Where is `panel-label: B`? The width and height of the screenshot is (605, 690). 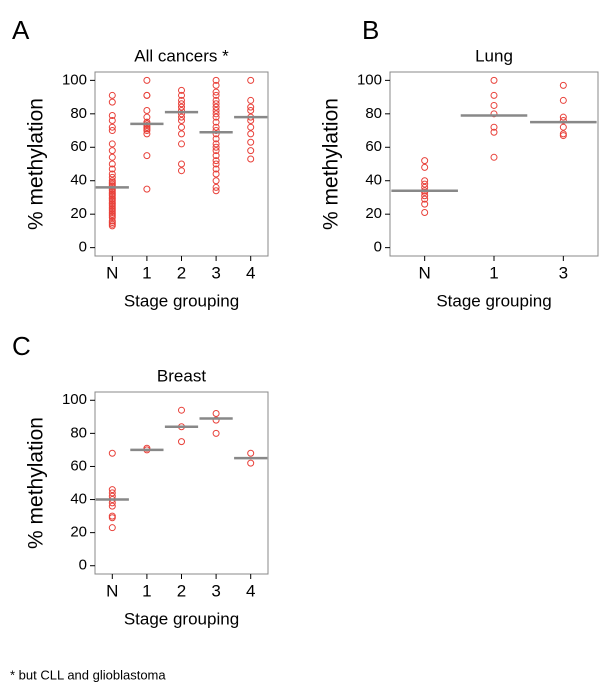
panel-label: B is located at coordinates (370, 30).